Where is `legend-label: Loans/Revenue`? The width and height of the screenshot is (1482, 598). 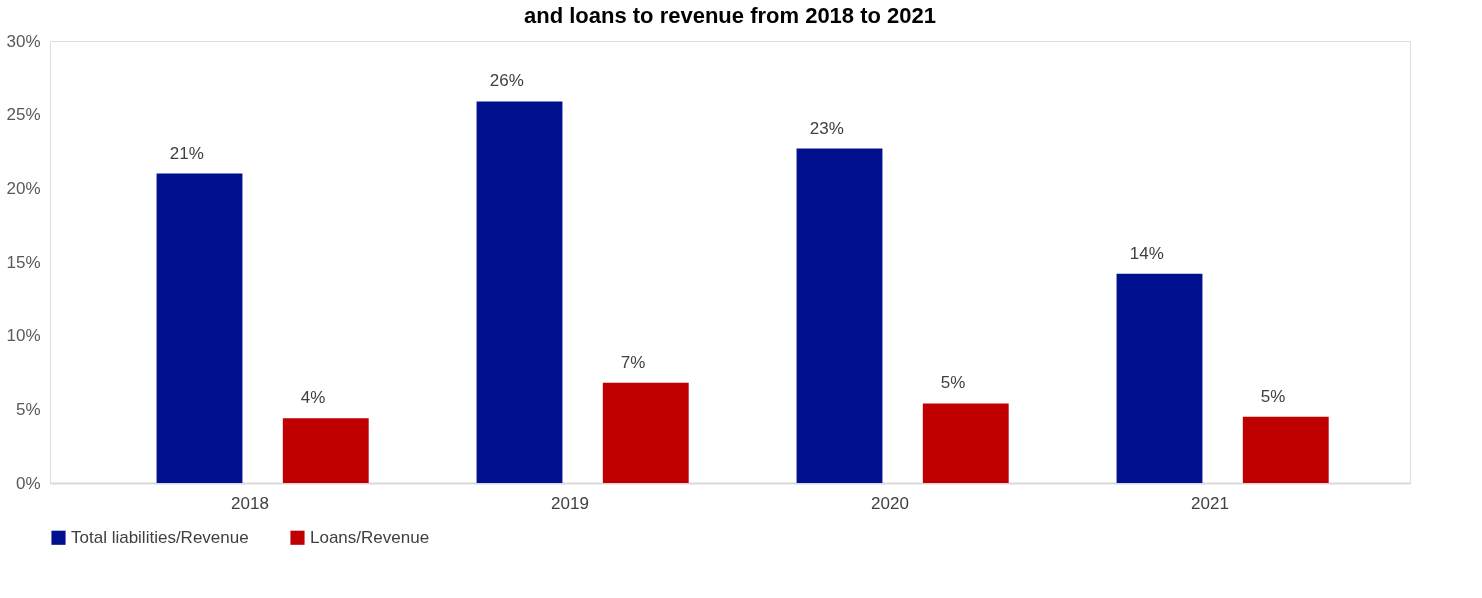
legend-label: Loans/Revenue is located at coordinates (370, 537).